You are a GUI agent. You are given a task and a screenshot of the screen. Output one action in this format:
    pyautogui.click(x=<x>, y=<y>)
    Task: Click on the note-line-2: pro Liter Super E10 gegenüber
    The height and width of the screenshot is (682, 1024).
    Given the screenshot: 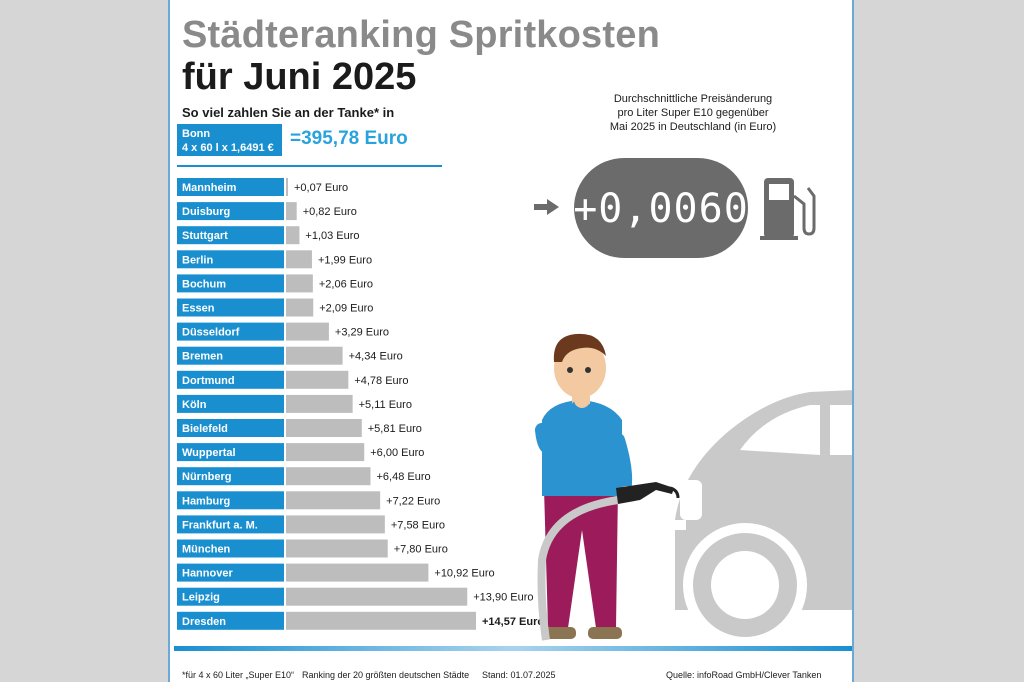 What is the action you would take?
    pyautogui.click(x=693, y=113)
    